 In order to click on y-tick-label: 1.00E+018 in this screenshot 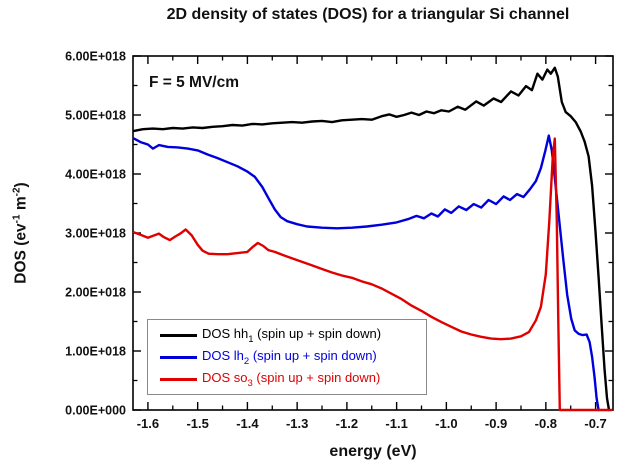, I will do `click(95, 352)`.